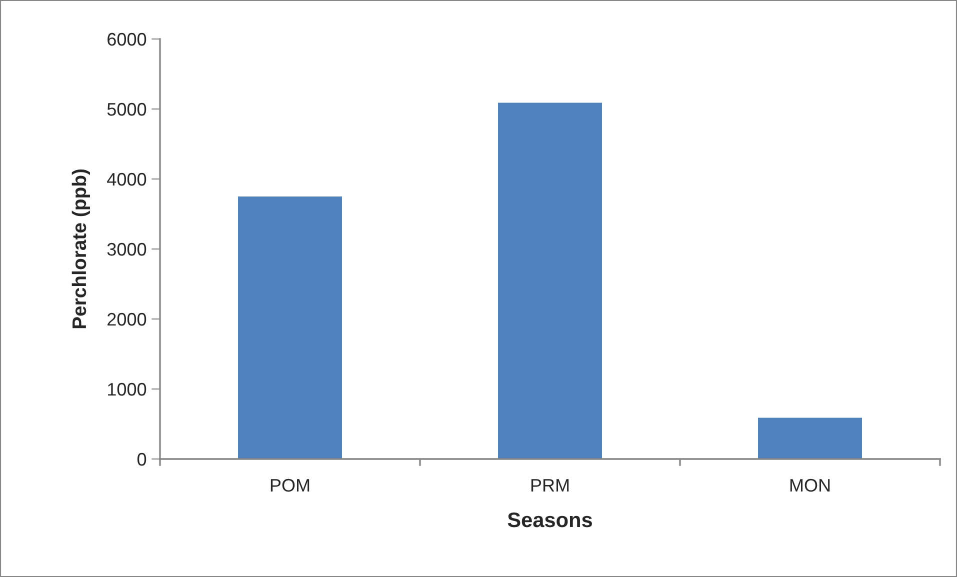 The width and height of the screenshot is (957, 577). Describe the element at coordinates (127, 319) in the screenshot. I see `y-tick-label: 2000` at that location.